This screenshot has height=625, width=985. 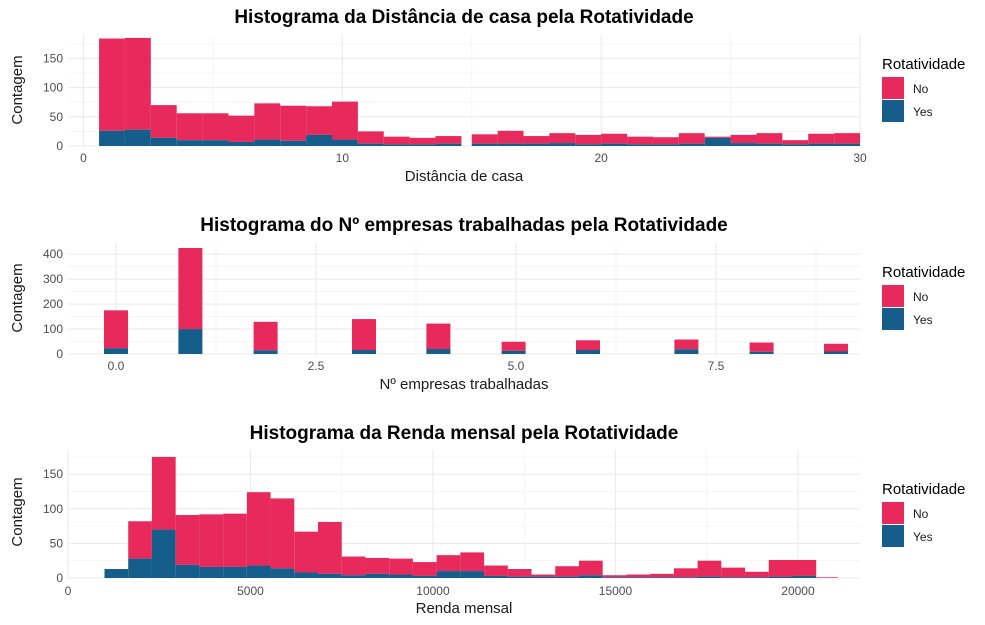 What do you see at coordinates (53, 279) in the screenshot?
I see `y-tick-label: 300` at bounding box center [53, 279].